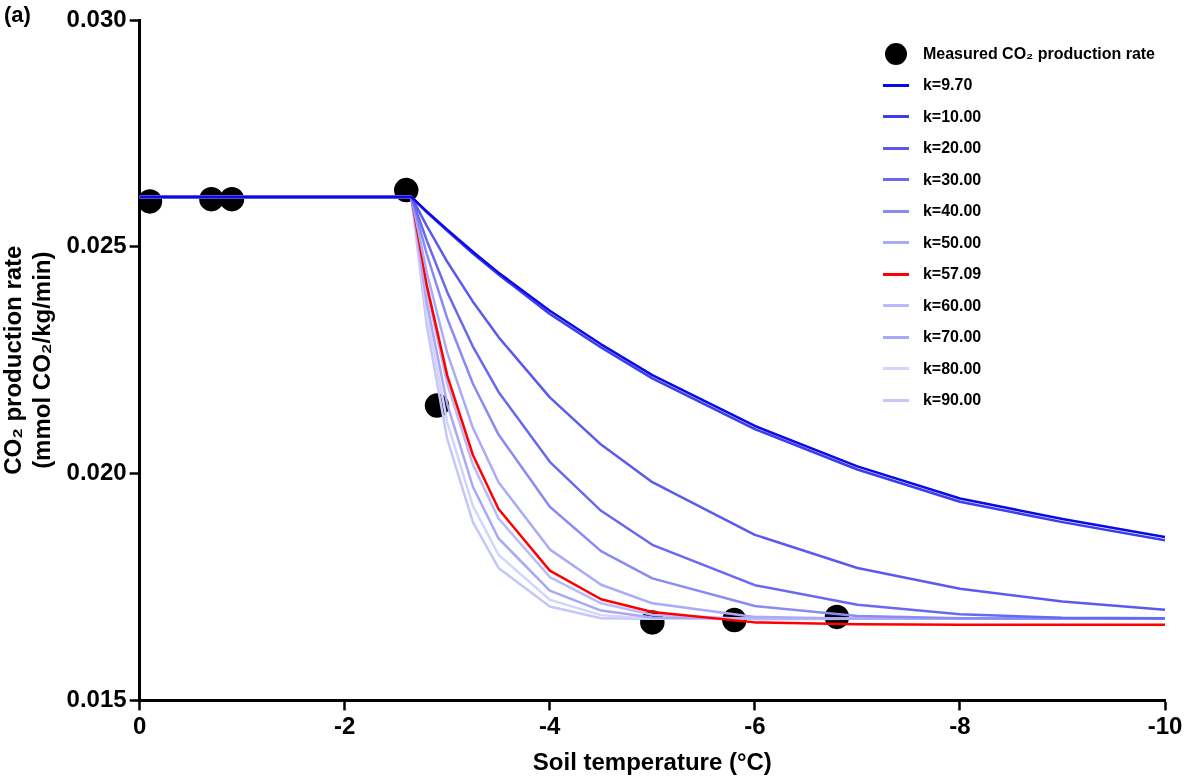 The height and width of the screenshot is (782, 1195). Describe the element at coordinates (345, 726) in the screenshot. I see `x-tick-label: -2` at that location.